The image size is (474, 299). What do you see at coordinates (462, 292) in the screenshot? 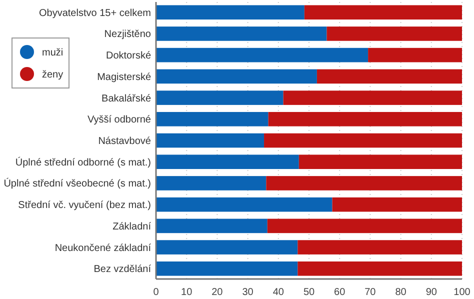
I see `x-tick-label: 100` at bounding box center [462, 292].